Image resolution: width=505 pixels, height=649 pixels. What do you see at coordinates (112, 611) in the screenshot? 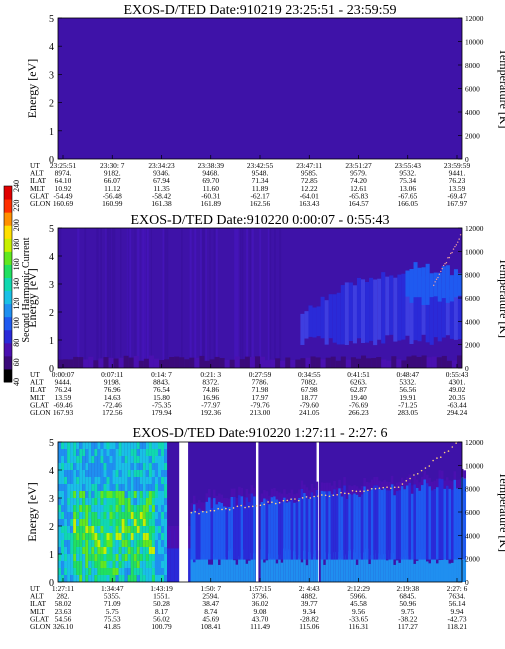
I see `ephemeris-value: 5.75` at bounding box center [112, 611].